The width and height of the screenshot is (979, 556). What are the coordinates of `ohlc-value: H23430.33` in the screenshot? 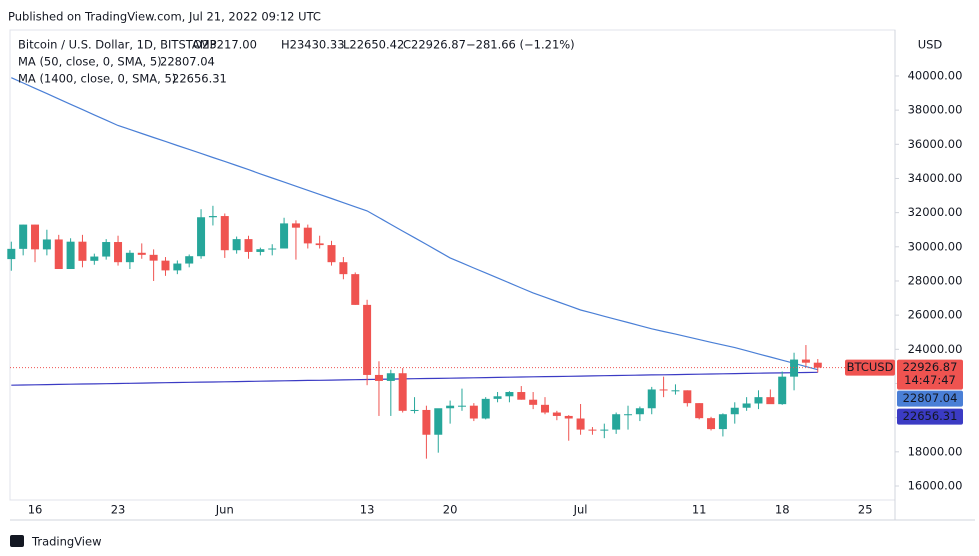 It's located at (313, 45).